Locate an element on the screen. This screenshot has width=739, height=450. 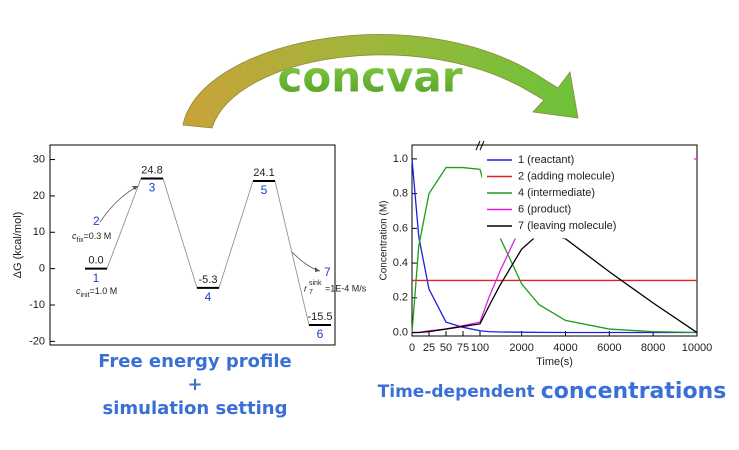
value-label: -15.5 is located at coordinates (319, 317).